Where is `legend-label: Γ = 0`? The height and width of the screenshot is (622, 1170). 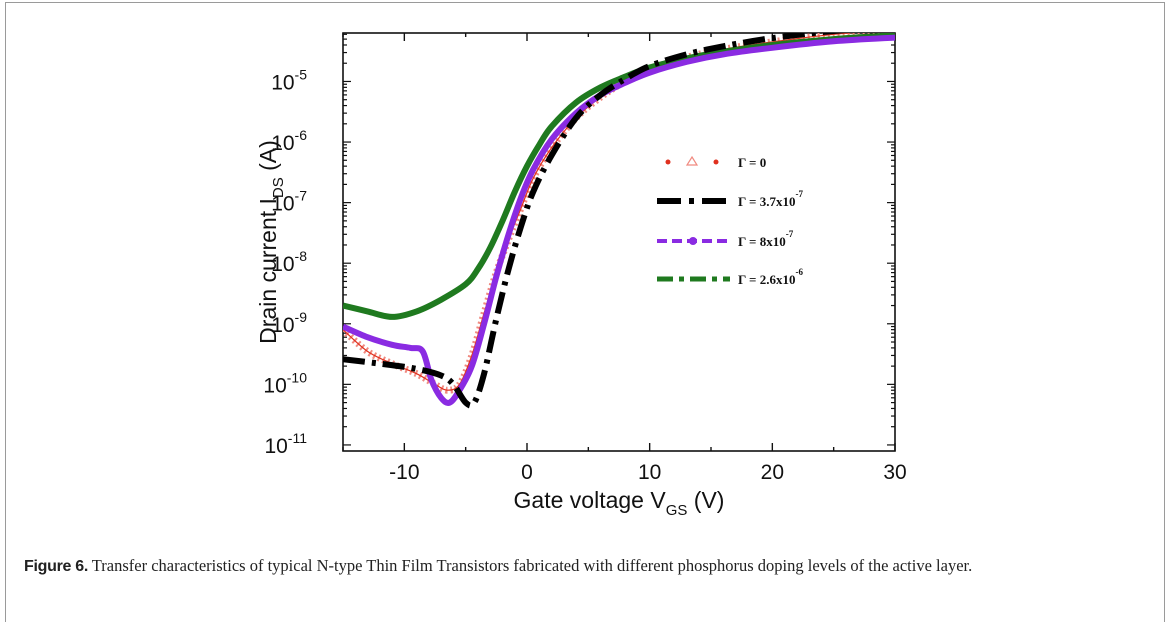 legend-label: Γ = 0 is located at coordinates (752, 162).